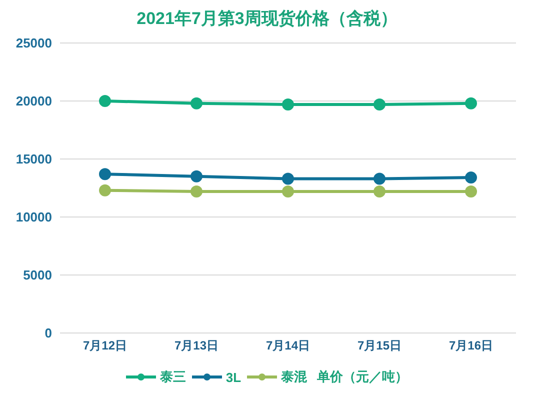 The height and width of the screenshot is (400, 534). Describe the element at coordinates (471, 345) in the screenshot. I see `x-tick-label: 7月16日` at that location.